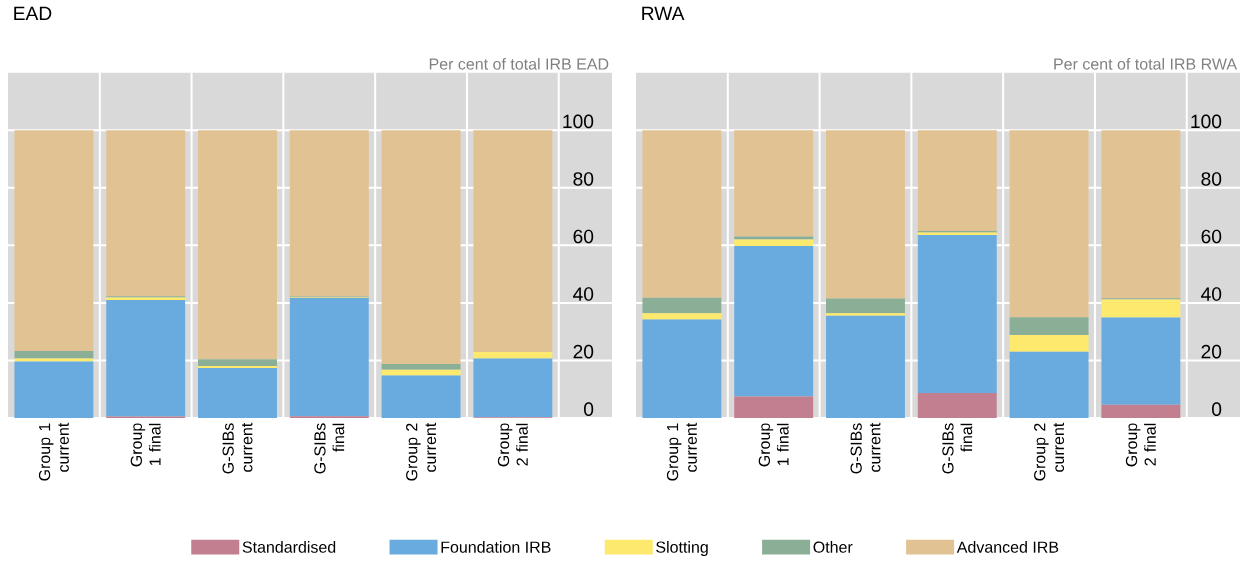 The width and height of the screenshot is (1254, 562). Describe the element at coordinates (33, 13) in the screenshot. I see `chart-title: EAD` at that location.